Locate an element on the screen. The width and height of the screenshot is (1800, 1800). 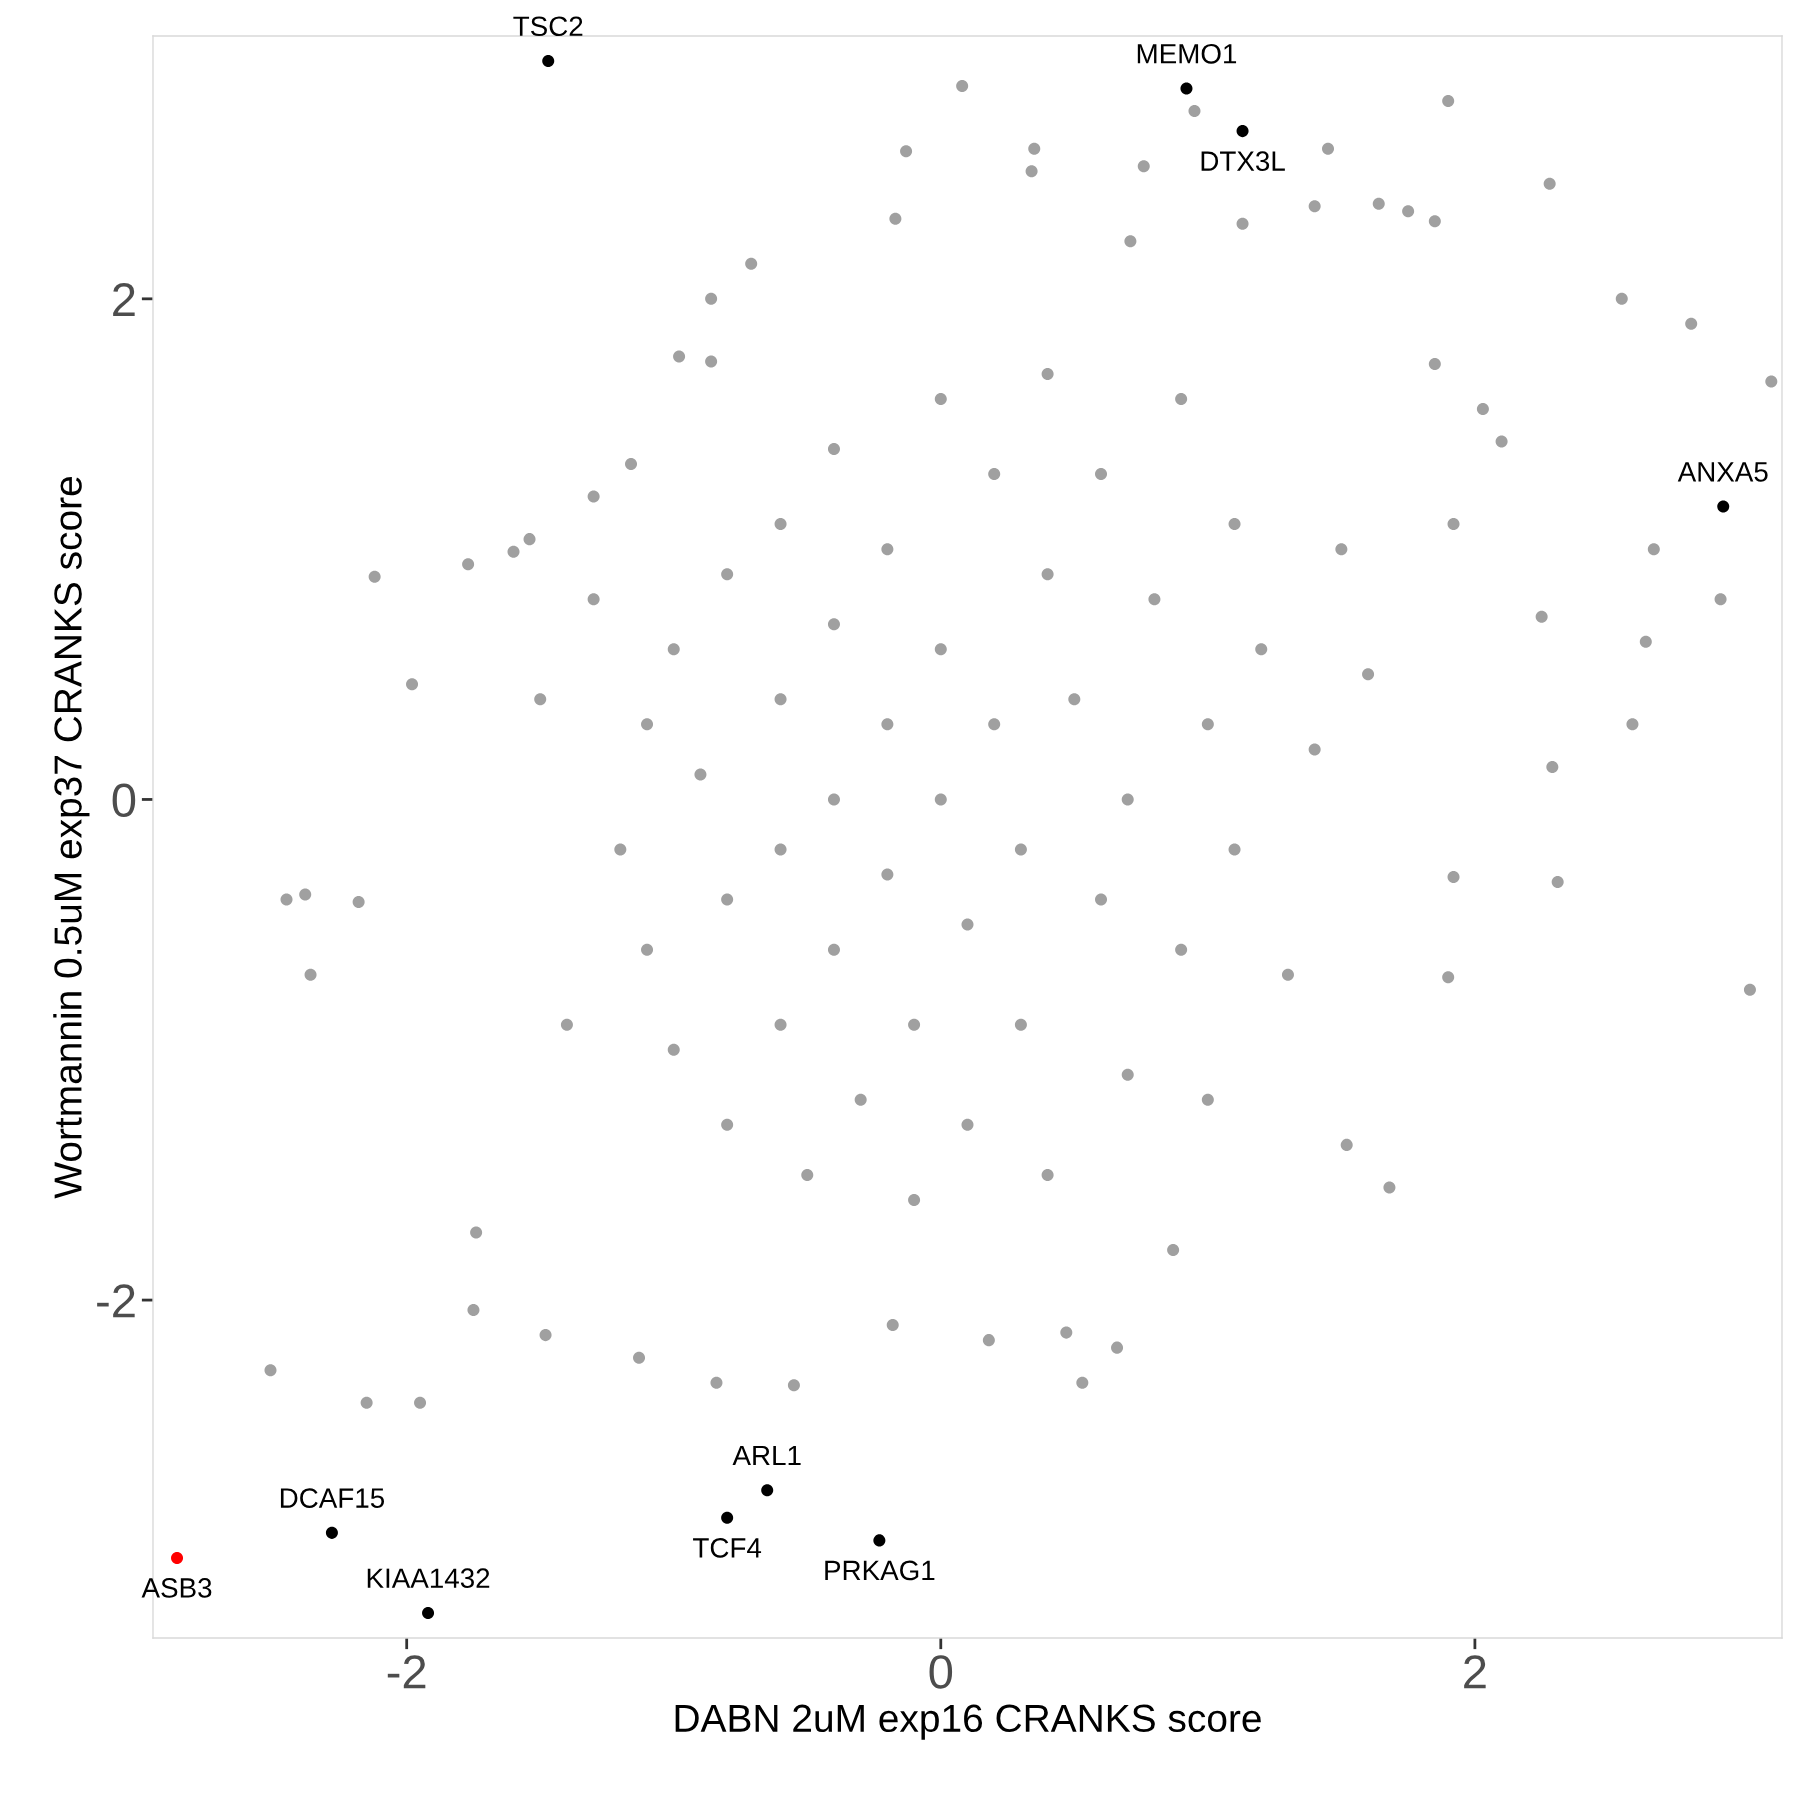
y-tick-label: -2 is located at coordinates (116, 1301).